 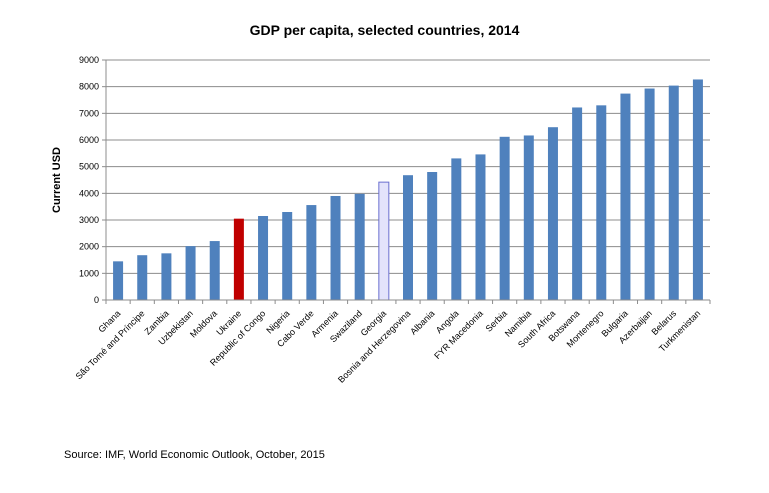 I want to click on bar-ukraine, so click(x=238, y=259).